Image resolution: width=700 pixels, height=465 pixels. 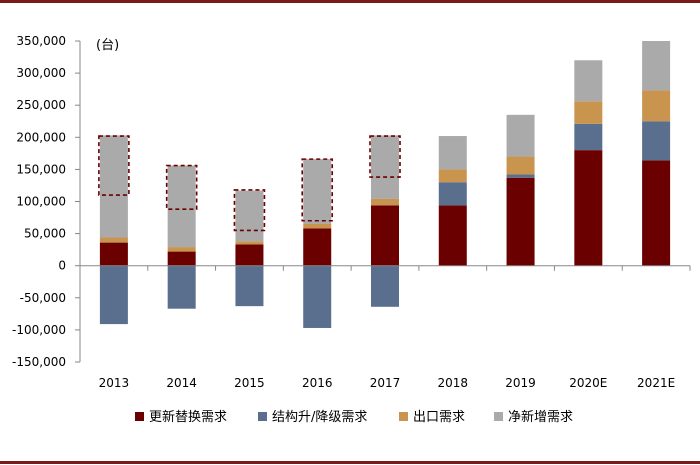 What do you see at coordinates (317, 383) in the screenshot?
I see `x-tick-label: 2016` at bounding box center [317, 383].